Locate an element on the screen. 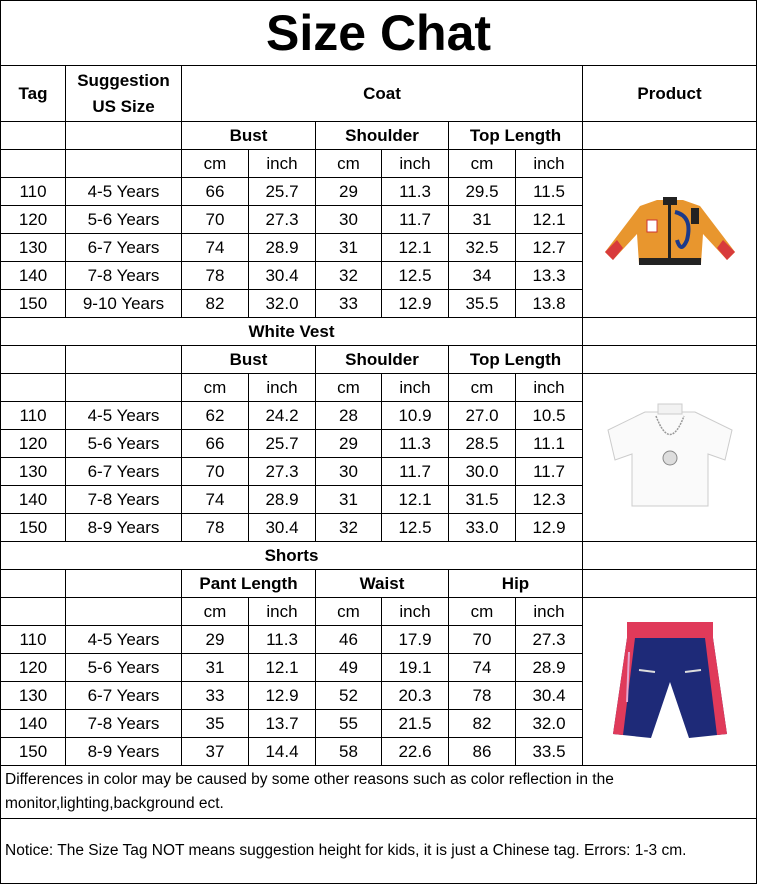  table-row: 110 4-5 Years 62 24.2 28 10.9 27.0 10.5 is located at coordinates (378, 415).